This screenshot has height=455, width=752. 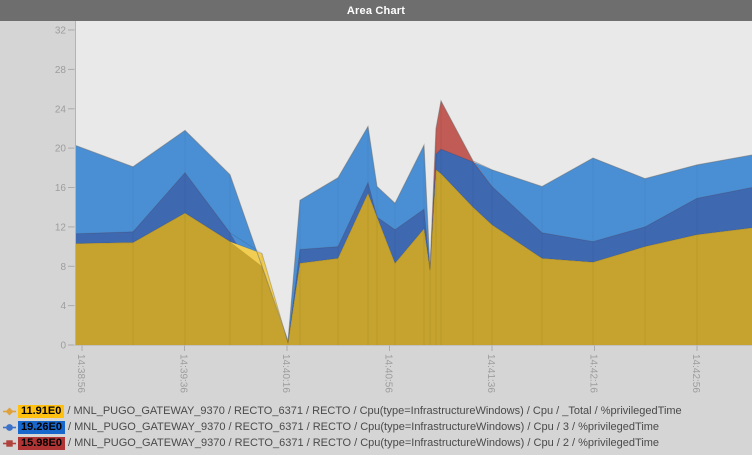 I want to click on x-tick-label: 14:38:56, so click(x=80, y=373).